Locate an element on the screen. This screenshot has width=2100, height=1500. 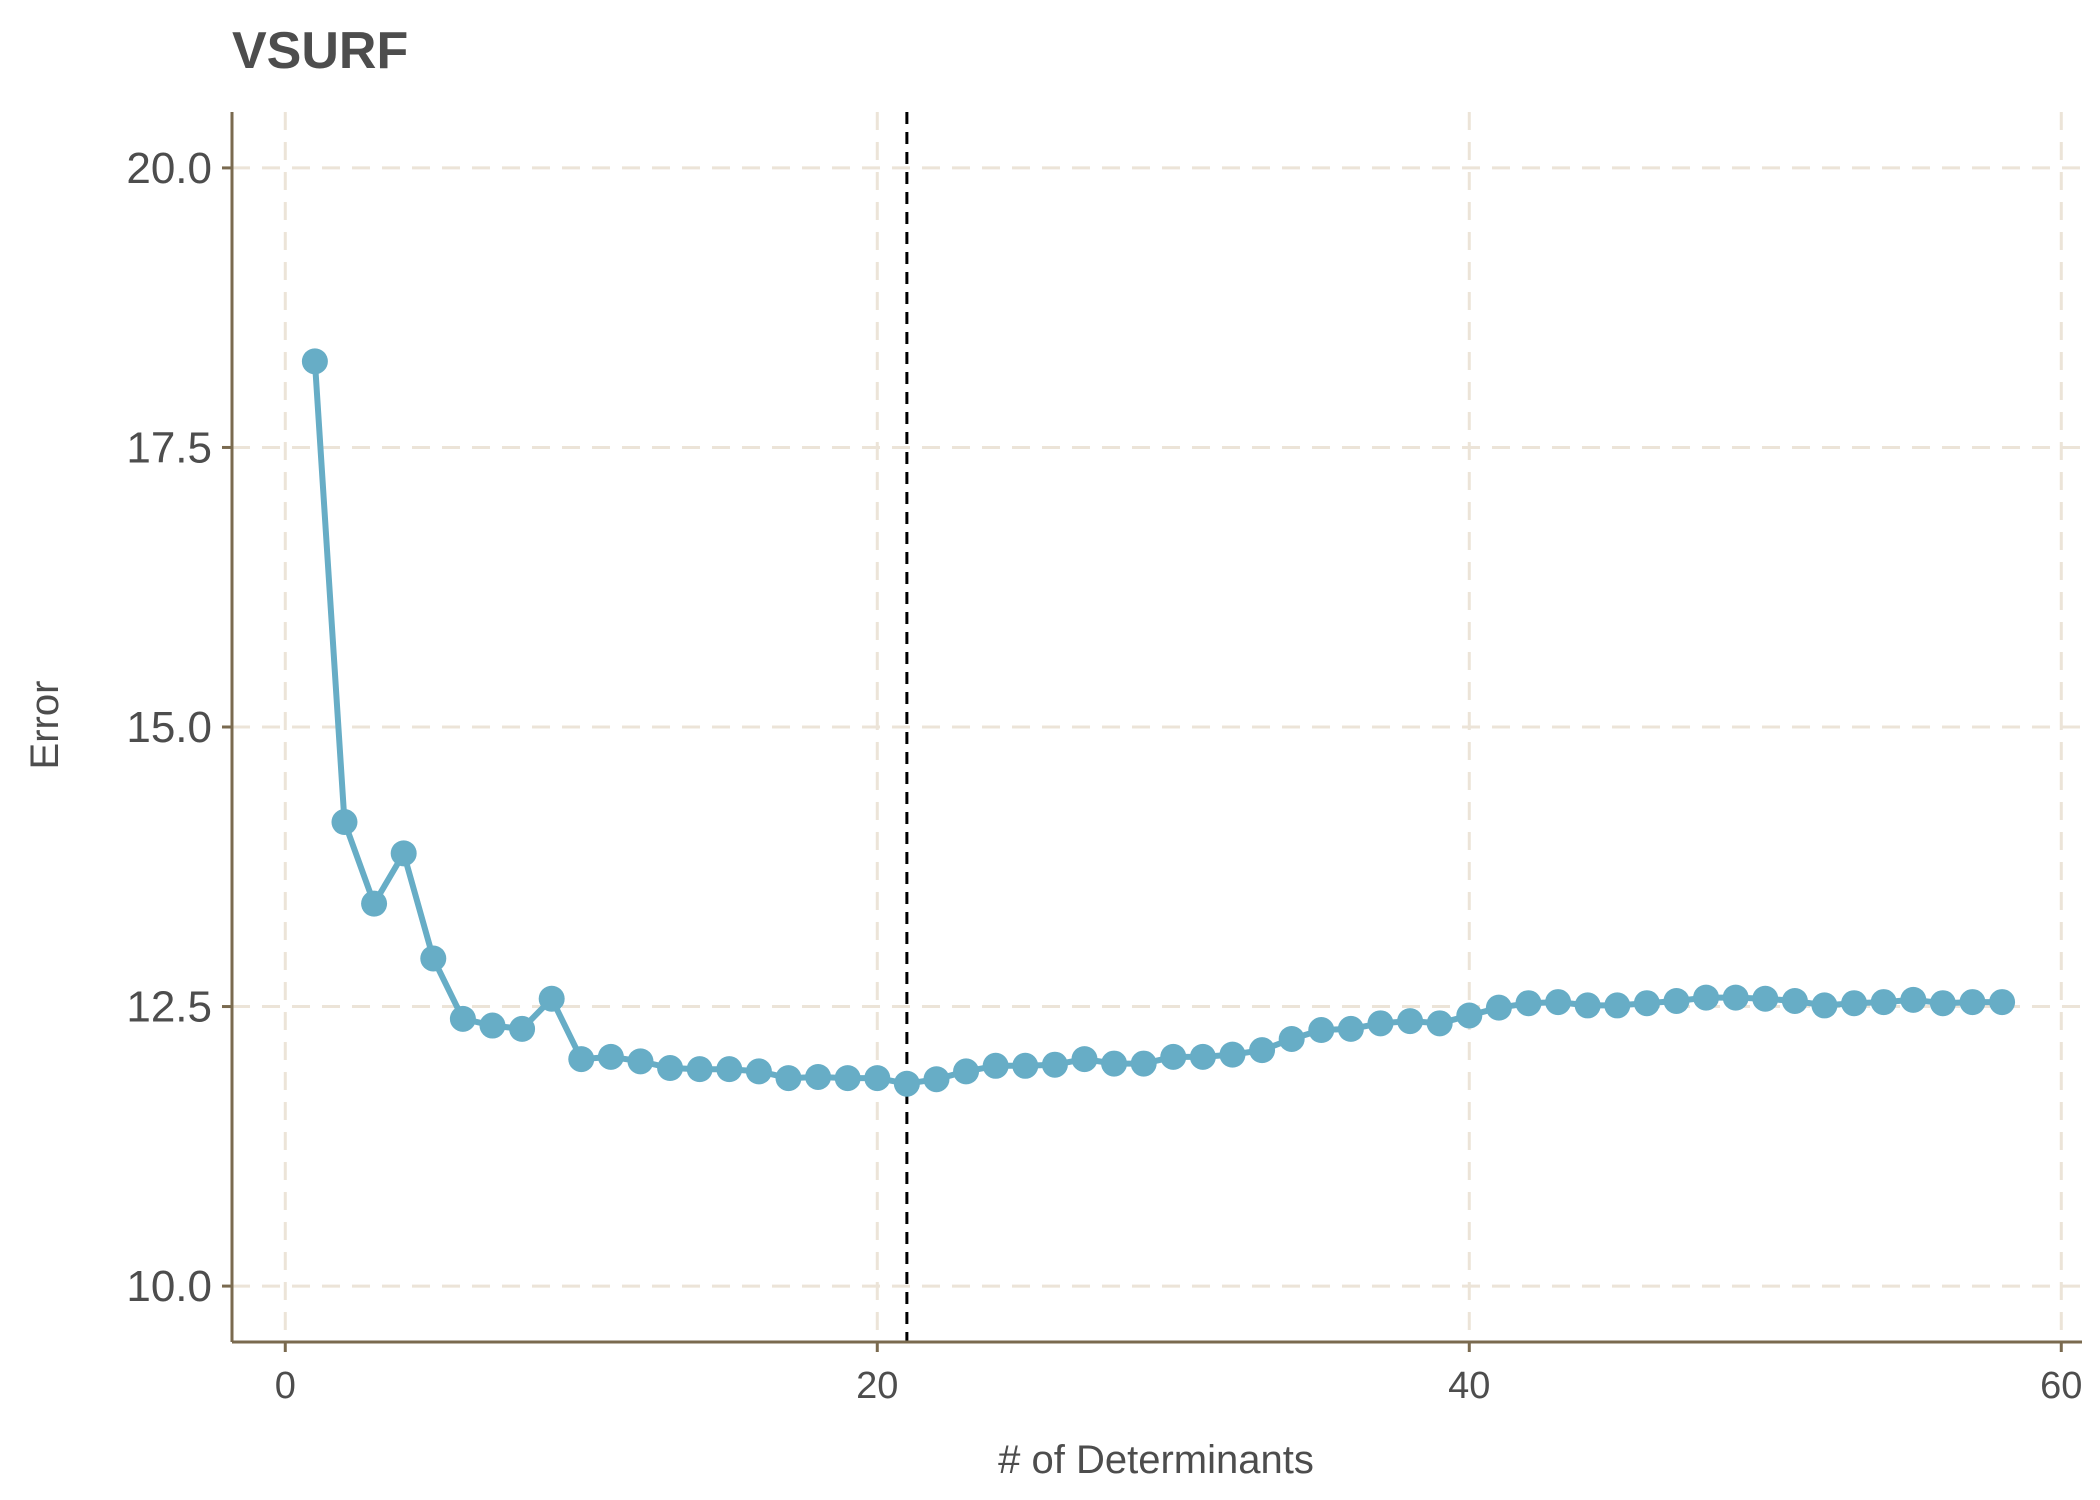
y-axis-label: Error is located at coordinates (45, 725).